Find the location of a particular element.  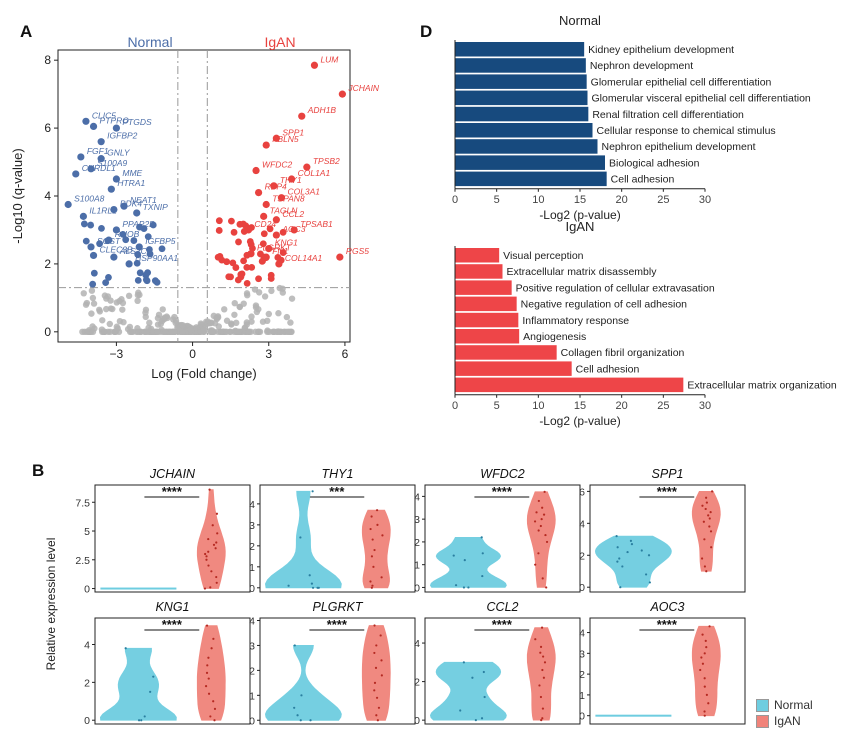

violin-significance-label: **** is located at coordinates (502, 491).